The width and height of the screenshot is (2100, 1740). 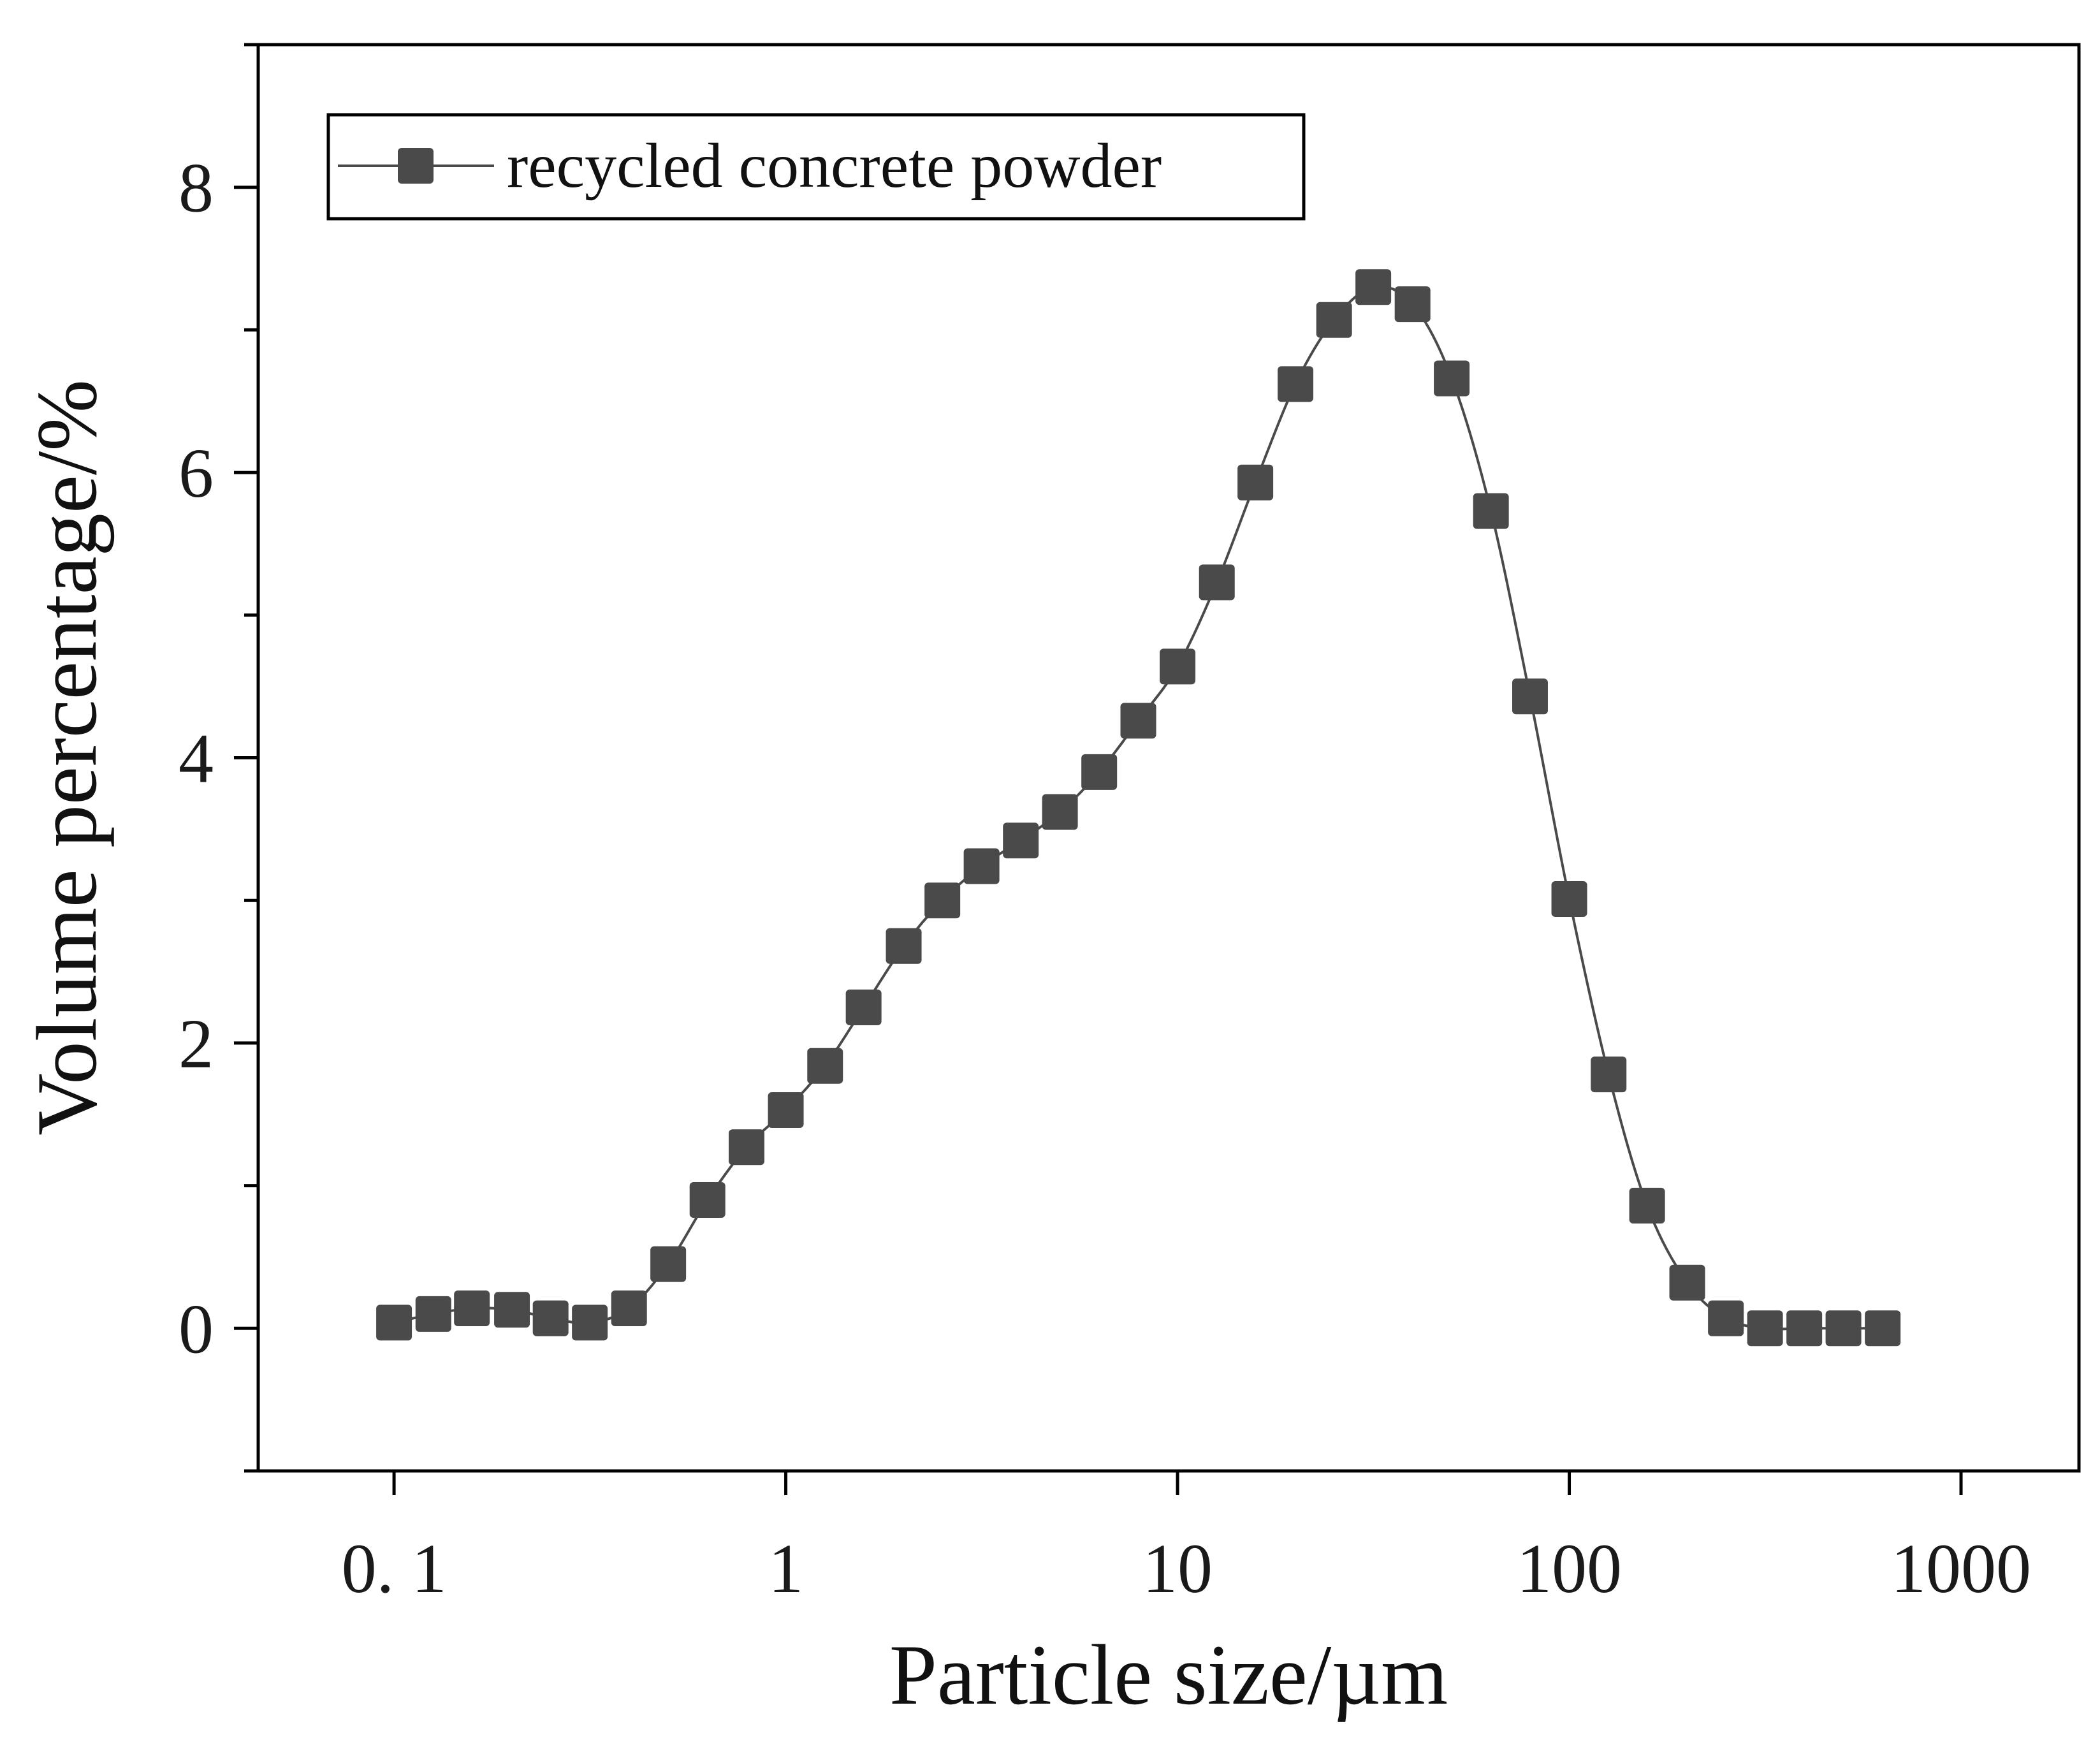 I want to click on y-tick-label: 8, so click(x=196, y=188).